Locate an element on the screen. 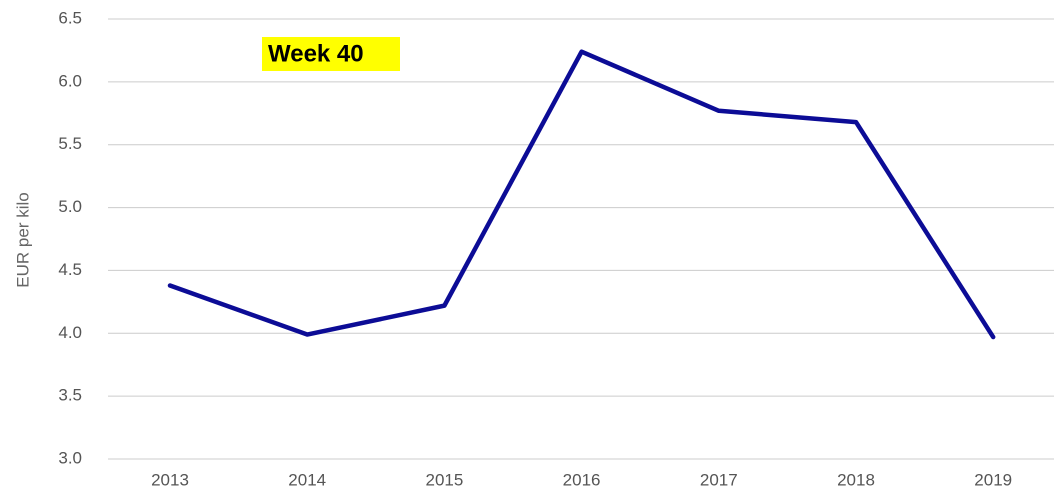 This screenshot has width=1054, height=493. y-axis-label: EUR per kilo is located at coordinates (22, 239).